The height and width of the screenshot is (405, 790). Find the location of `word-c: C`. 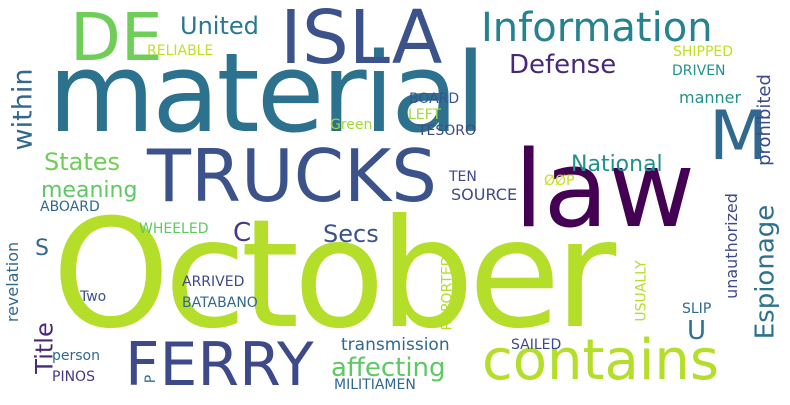

word-c: C is located at coordinates (242, 233).